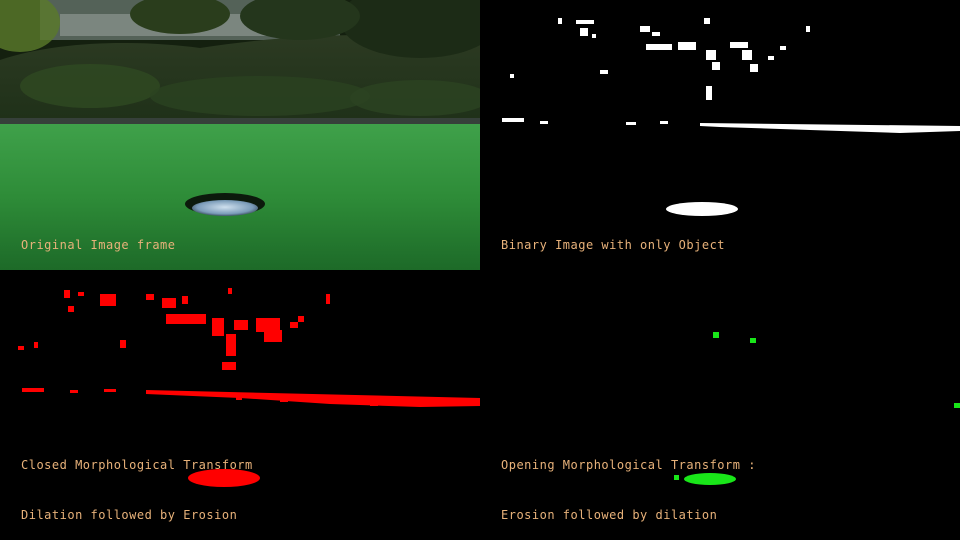 This screenshot has width=960, height=540. I want to click on opened-transform-label: Opening Morphological Transform :, so click(628, 465).